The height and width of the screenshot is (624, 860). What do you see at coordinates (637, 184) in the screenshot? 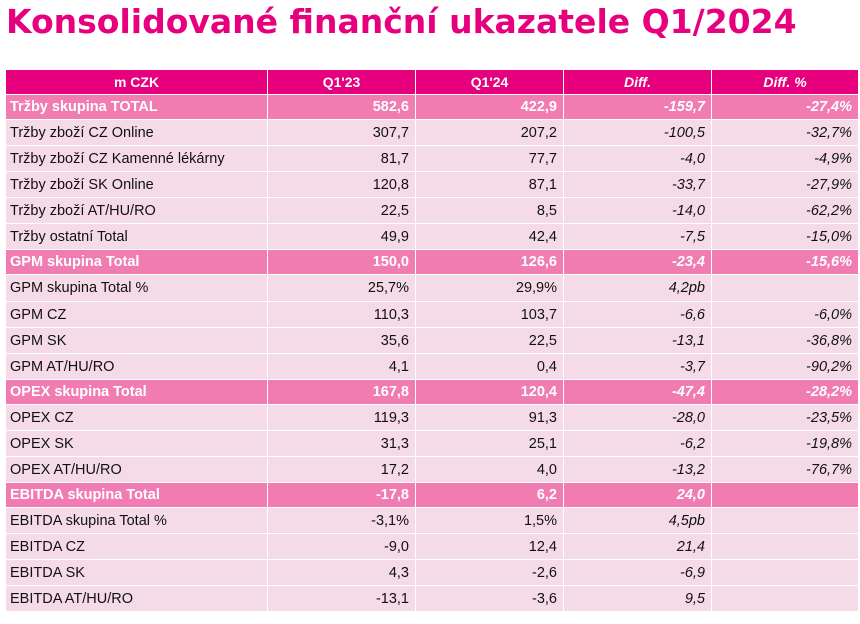
I see `cell-diff: -33,7` at bounding box center [637, 184].